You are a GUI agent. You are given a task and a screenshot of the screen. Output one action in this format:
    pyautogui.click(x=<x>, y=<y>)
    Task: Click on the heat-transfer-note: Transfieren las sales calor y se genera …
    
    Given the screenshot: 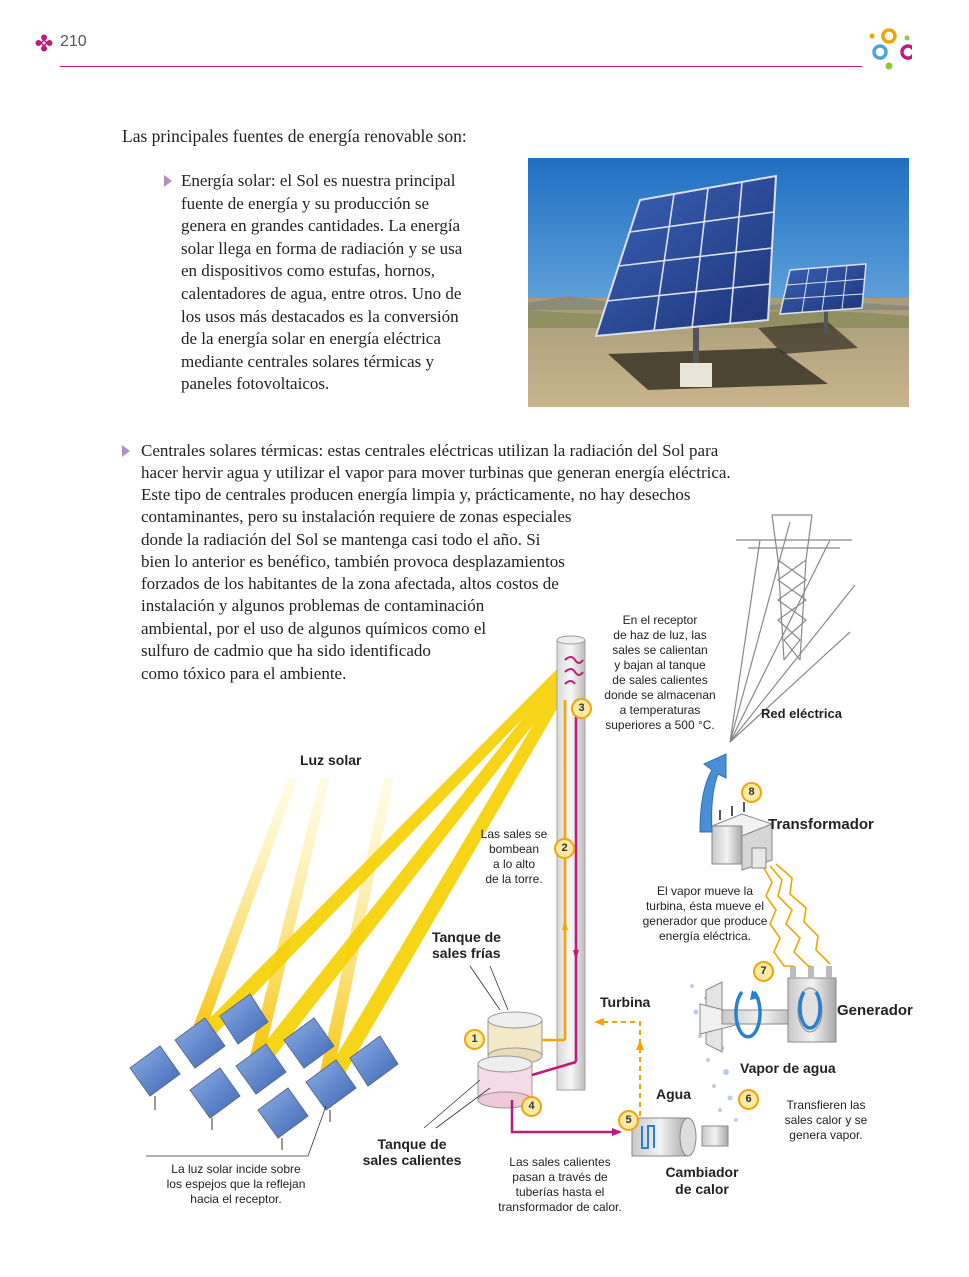 What is the action you would take?
    pyautogui.click(x=826, y=1120)
    